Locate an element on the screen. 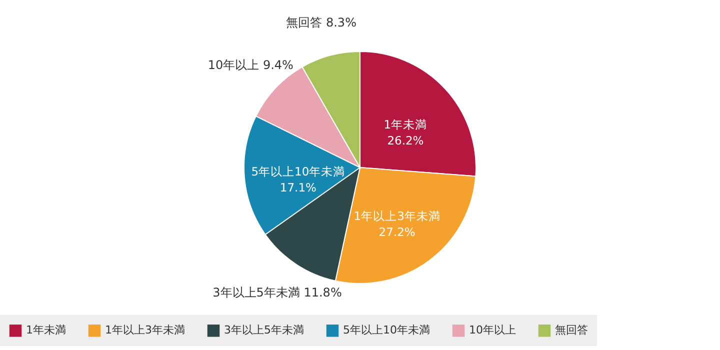 Image resolution: width=720 pixels, height=350 pixels. category-label: 3年以上5年未満 11.8% is located at coordinates (277, 293).